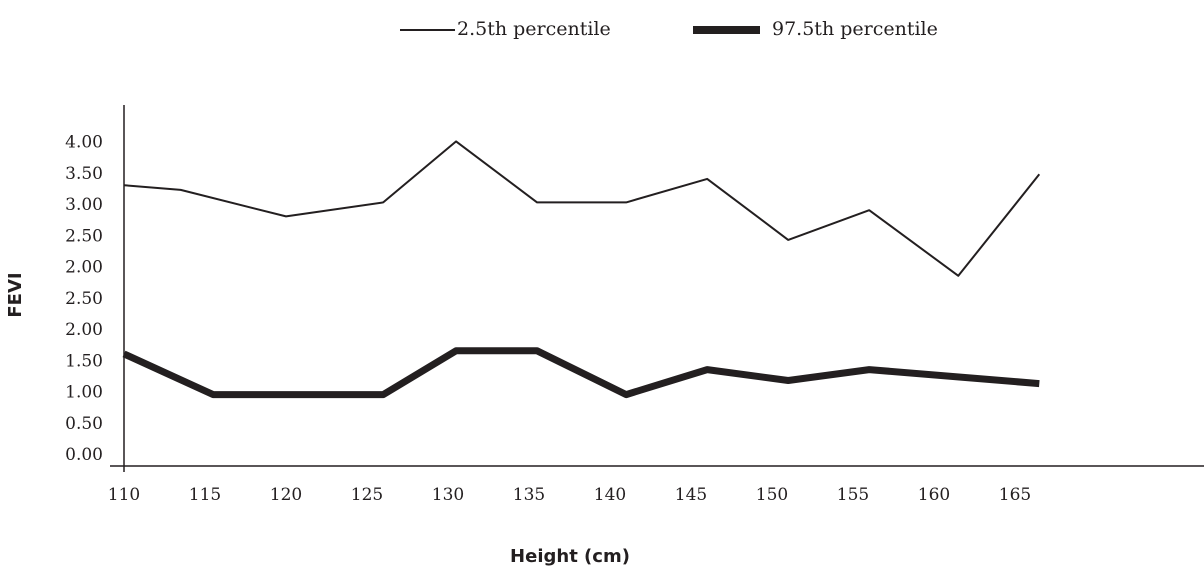 The image size is (1204, 574). What do you see at coordinates (205, 495) in the screenshot?
I see `x-tick-label: 115` at bounding box center [205, 495].